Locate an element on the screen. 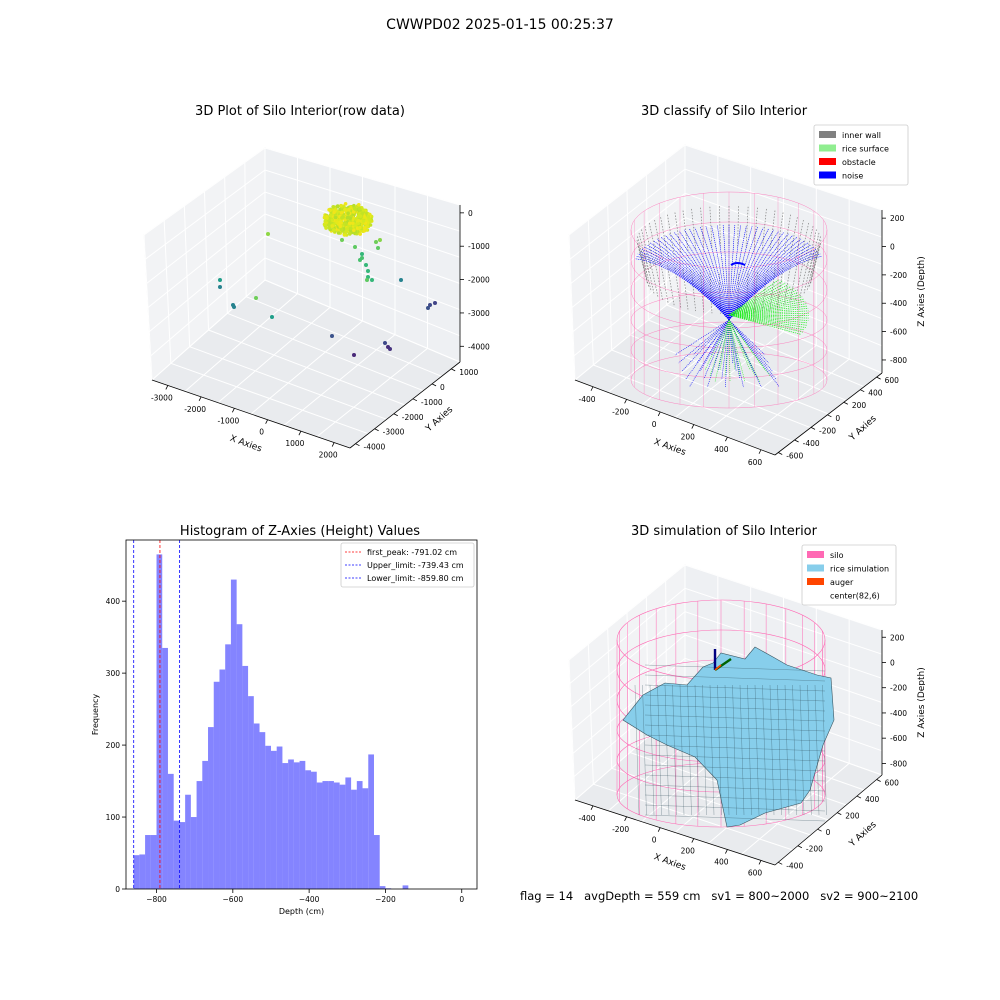  p4-y-tick-label: -400 is located at coordinates (794, 865).